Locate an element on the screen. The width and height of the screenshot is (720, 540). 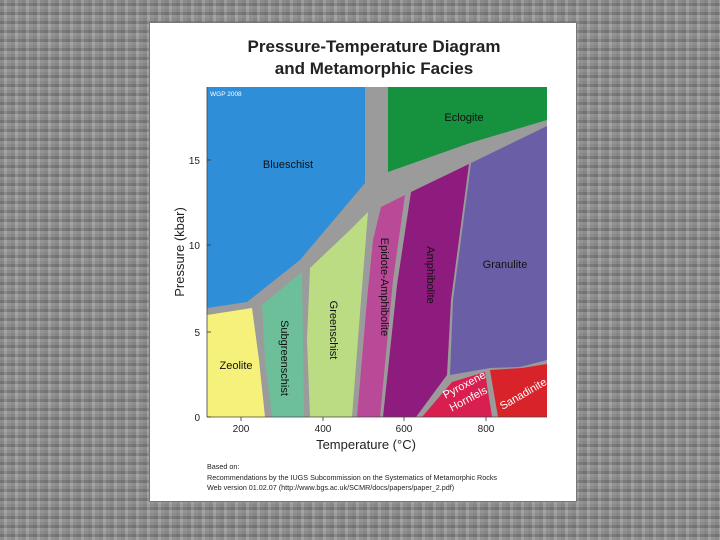
diagram-title-line1: Pressure-Temperature Diagram is located at coordinates (374, 46).